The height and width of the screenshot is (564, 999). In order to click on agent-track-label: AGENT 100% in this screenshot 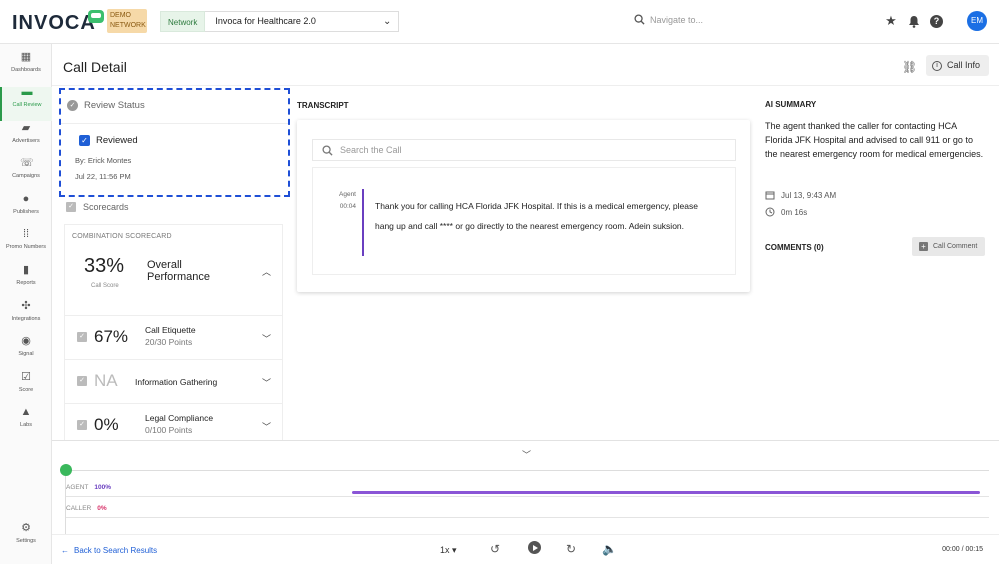, I will do `click(88, 487)`.